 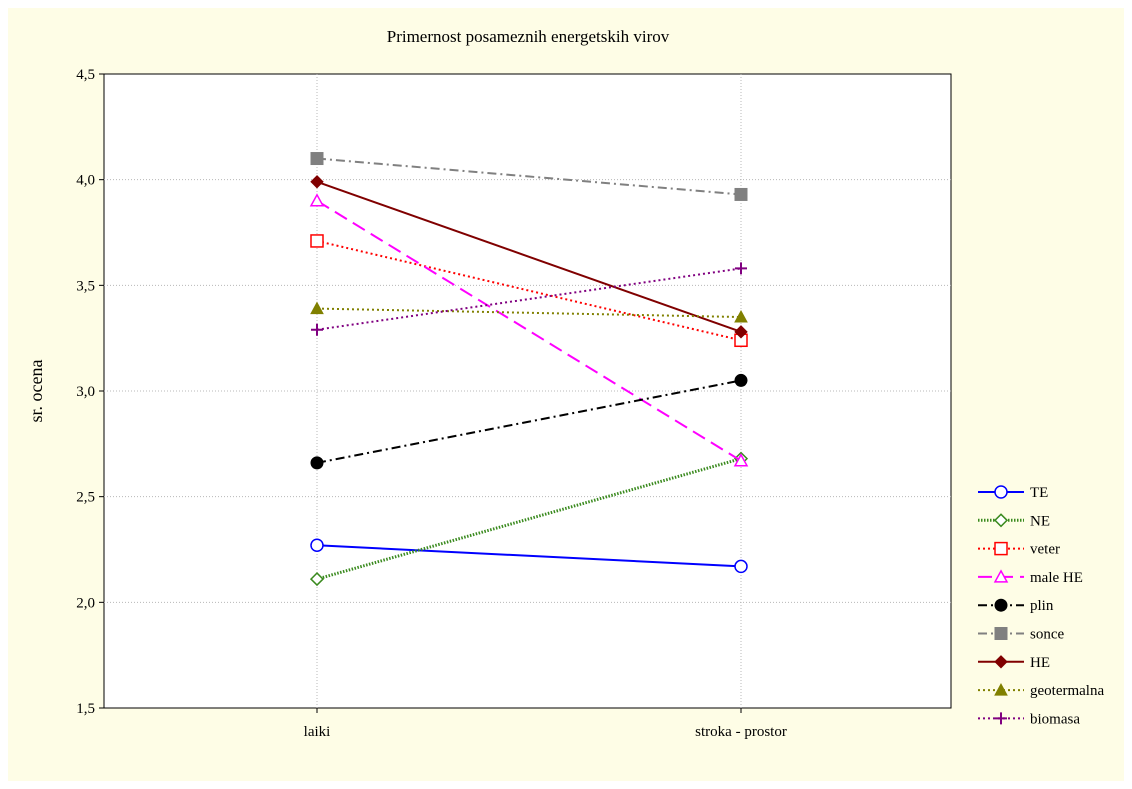 I want to click on legend-item-geotermalna: geotermalna, so click(x=1041, y=691).